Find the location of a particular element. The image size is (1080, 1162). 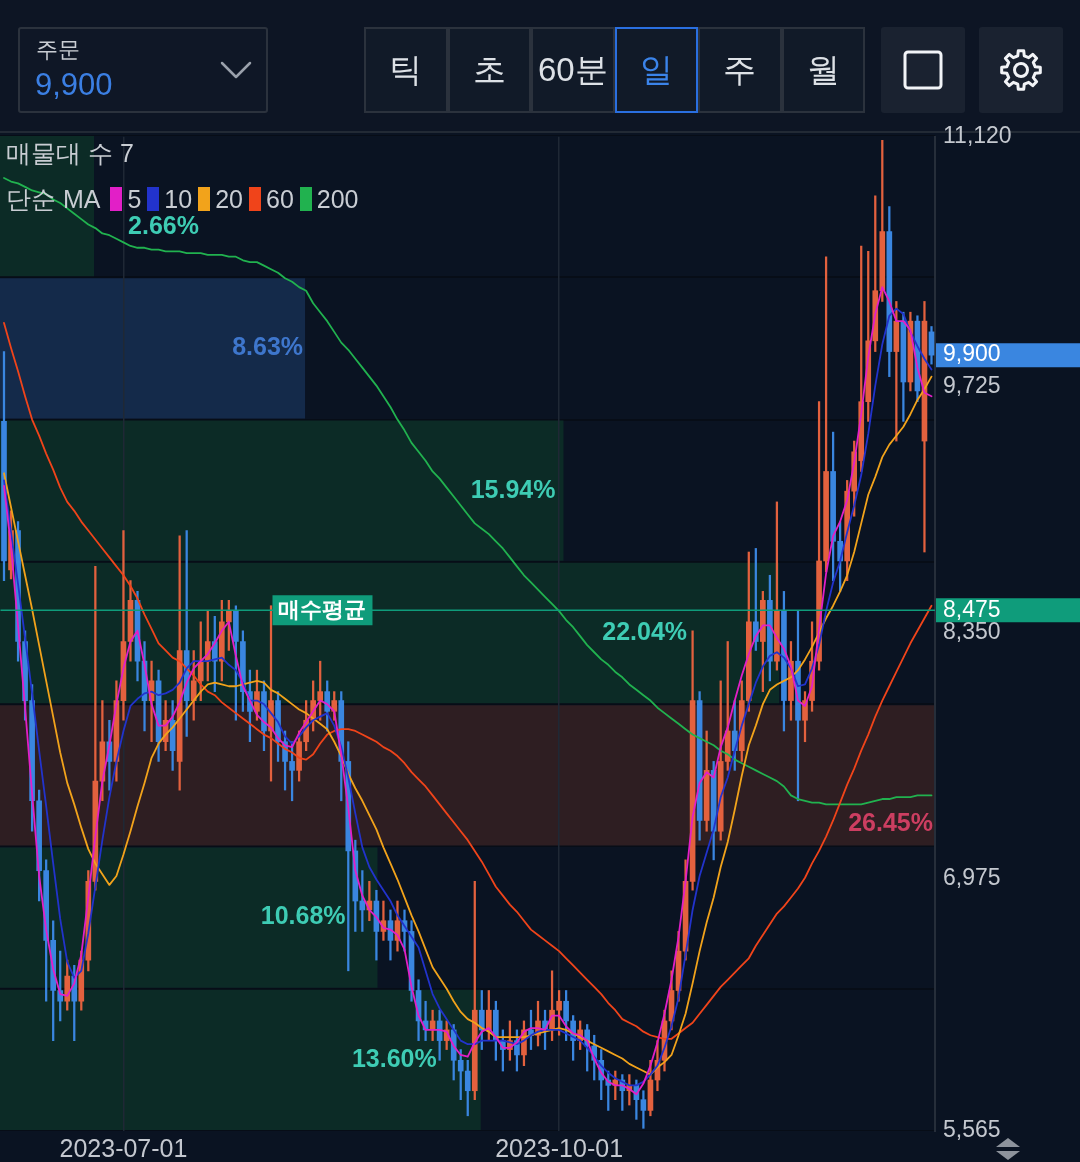

tab: 초 is located at coordinates (489, 70).